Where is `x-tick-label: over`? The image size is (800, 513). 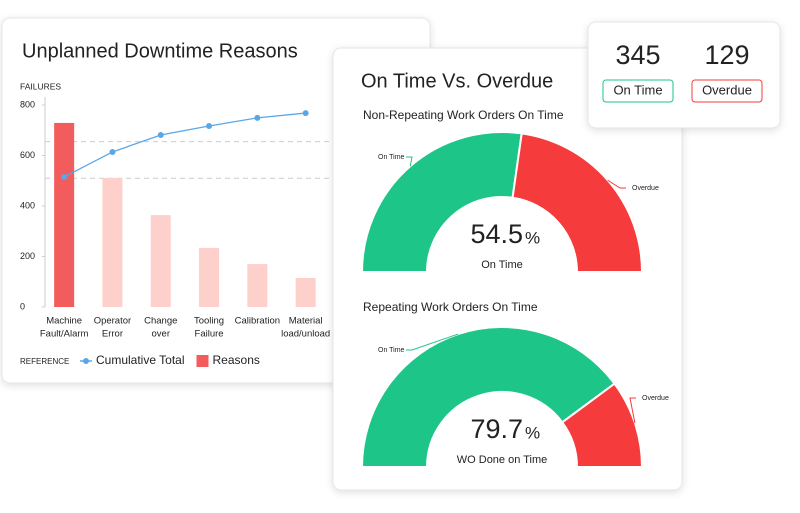
x-tick-label: over is located at coordinates (161, 334).